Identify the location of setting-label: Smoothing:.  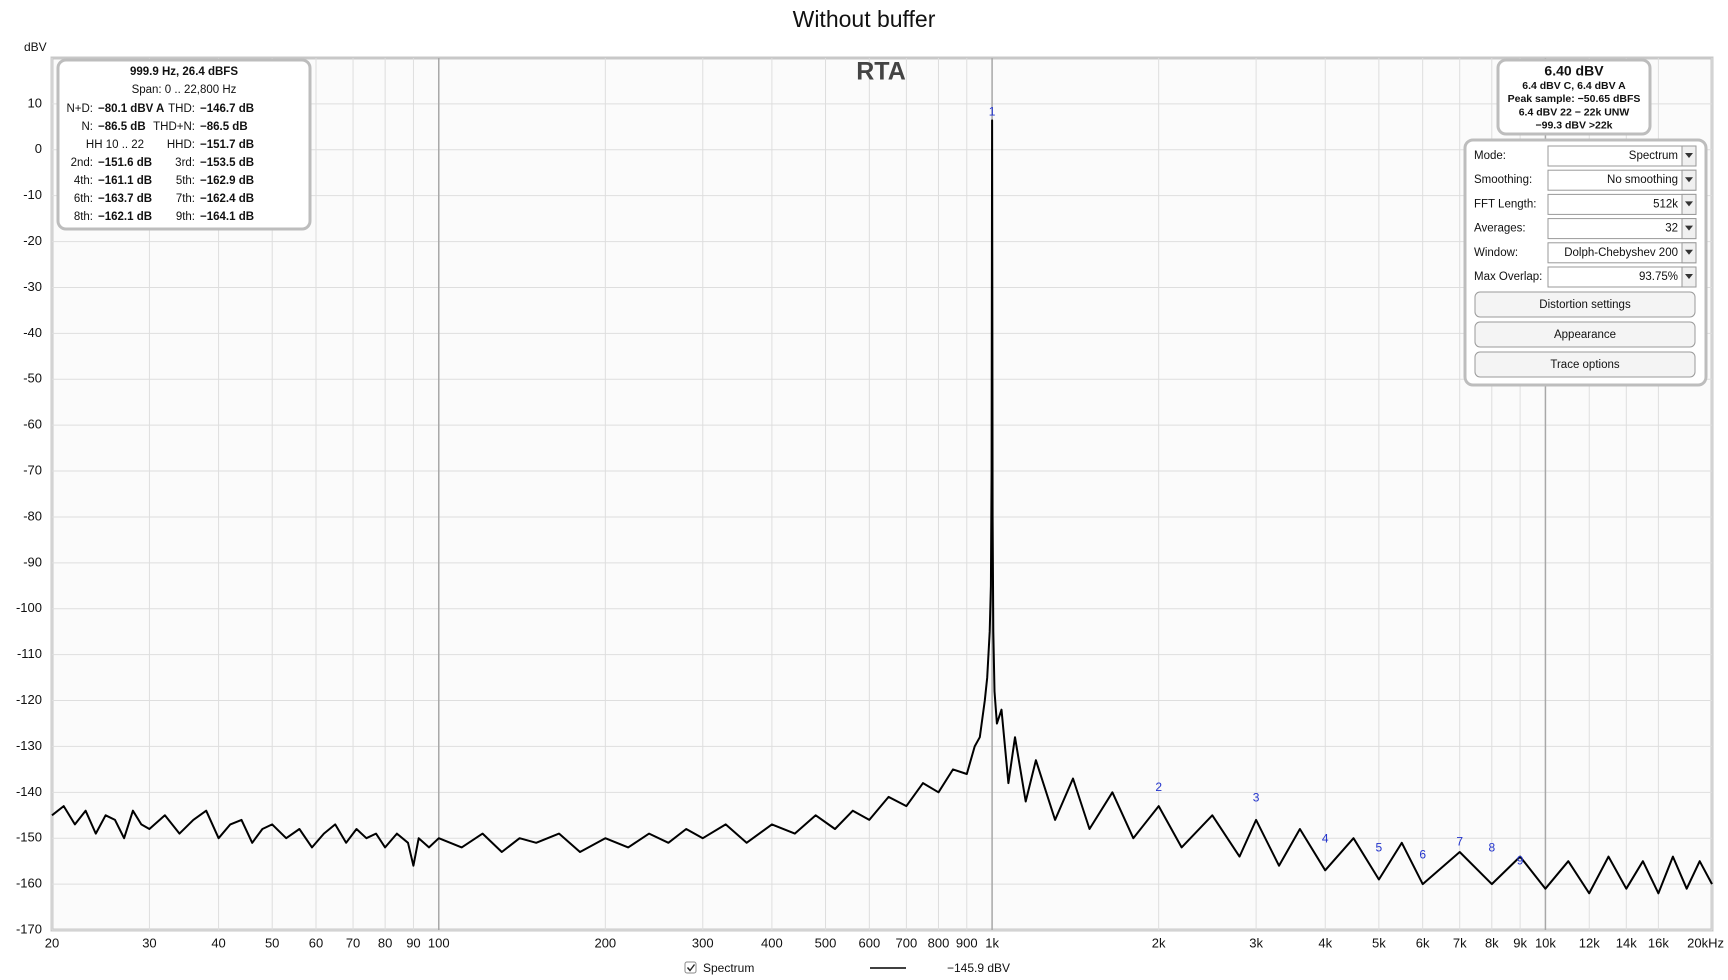
(1503, 180).